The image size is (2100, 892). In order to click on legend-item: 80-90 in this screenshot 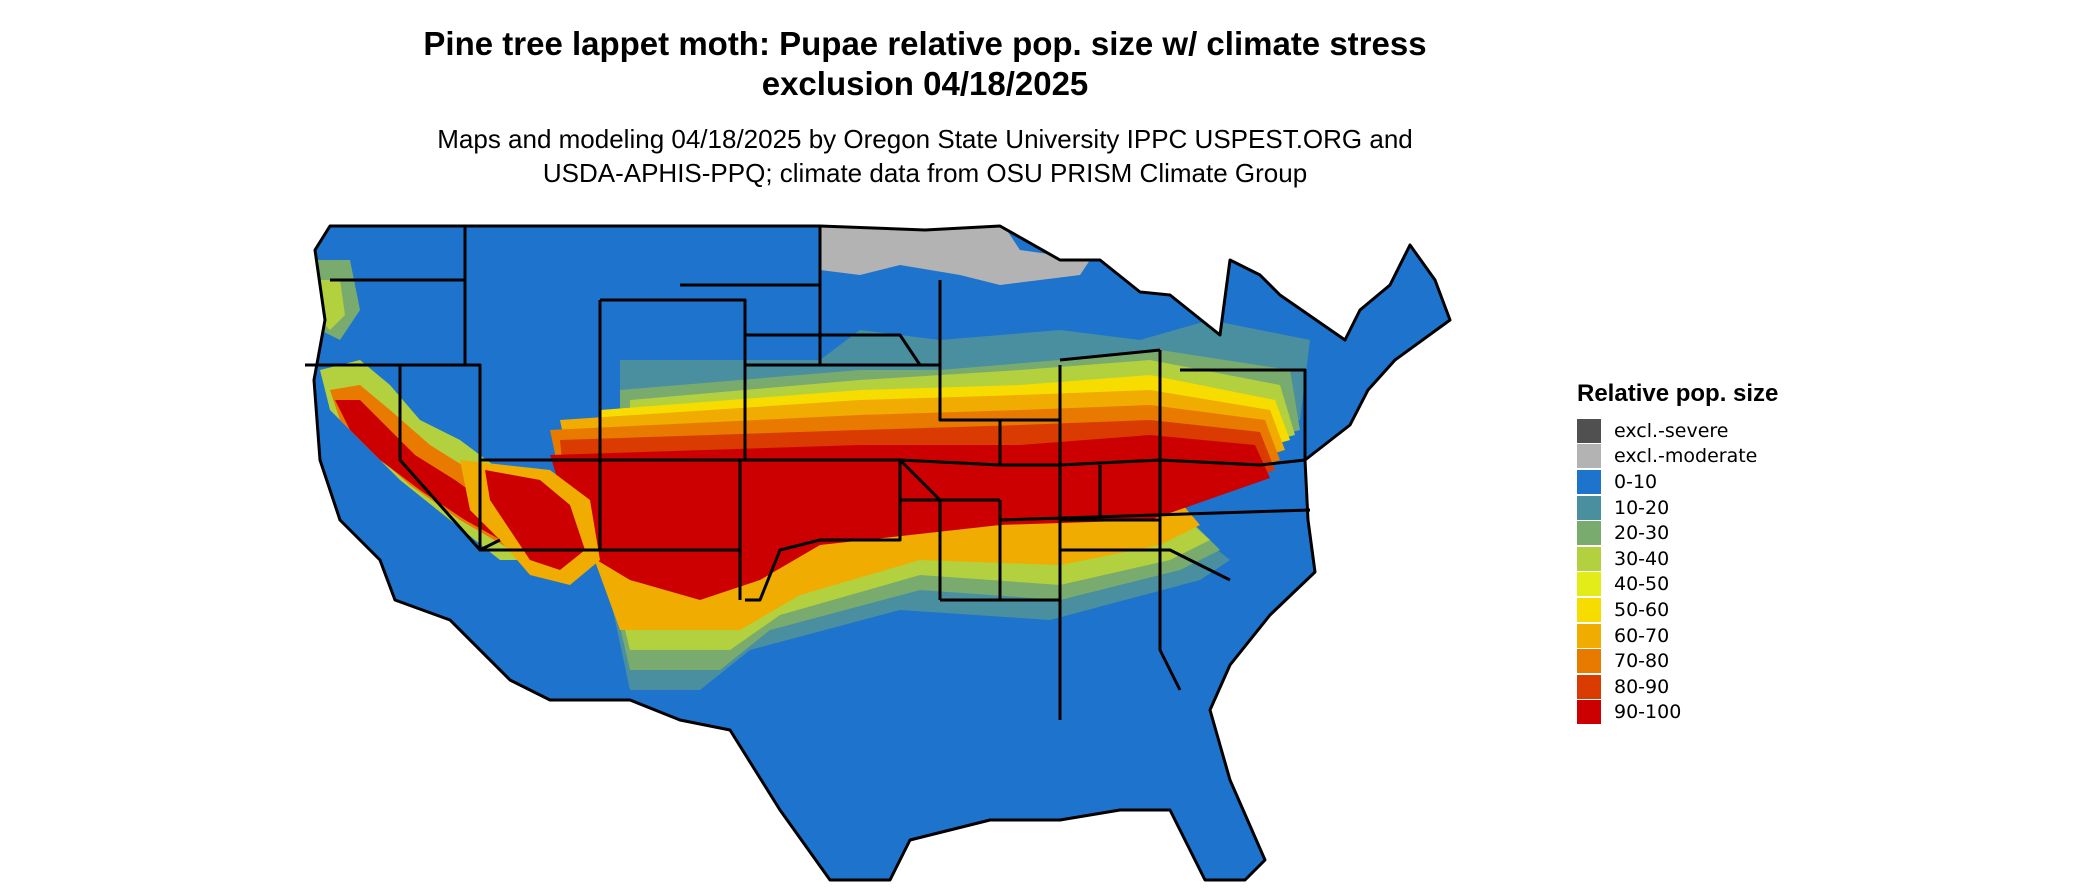, I will do `click(1677, 687)`.